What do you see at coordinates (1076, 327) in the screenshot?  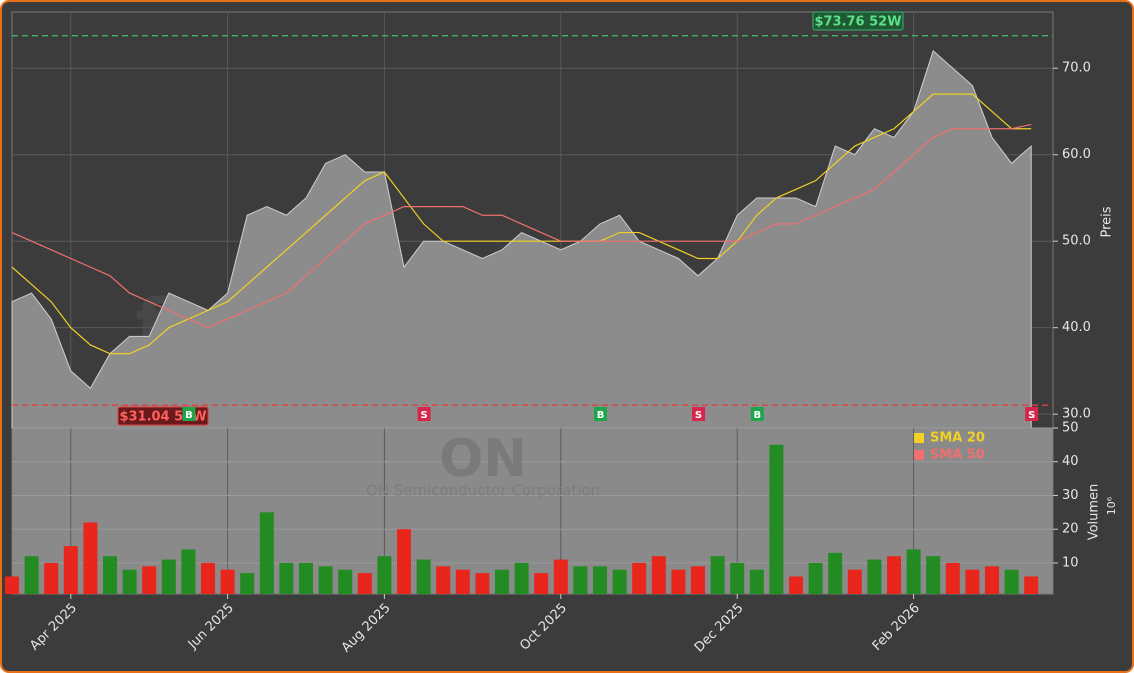 I see `y-tick-label: 40.0` at bounding box center [1076, 327].